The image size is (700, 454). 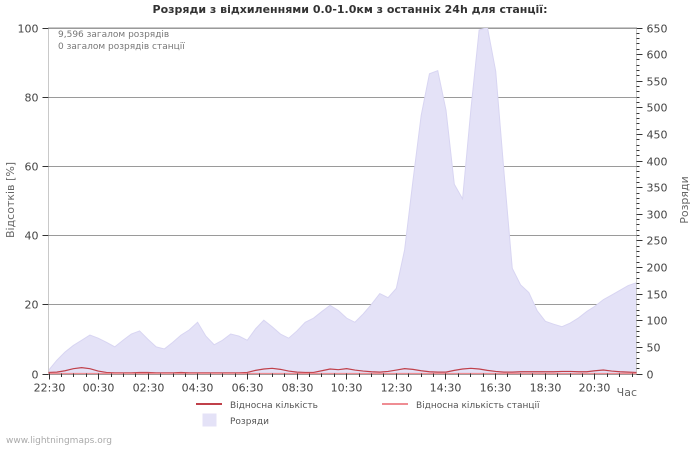 What do you see at coordinates (478, 406) in the screenshot?
I see `legend-label: Відносна кількість станції` at bounding box center [478, 406].